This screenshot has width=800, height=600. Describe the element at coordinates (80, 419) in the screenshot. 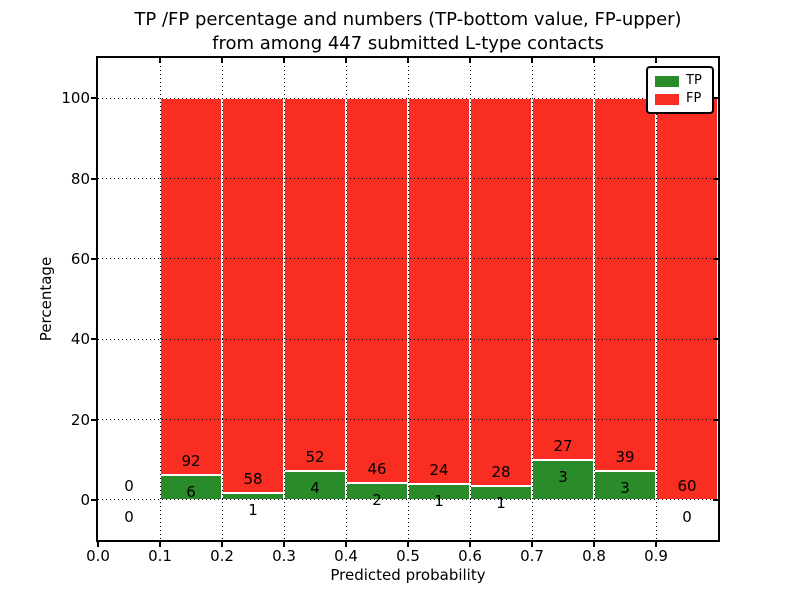

I see `y-tick-label: 20` at that location.